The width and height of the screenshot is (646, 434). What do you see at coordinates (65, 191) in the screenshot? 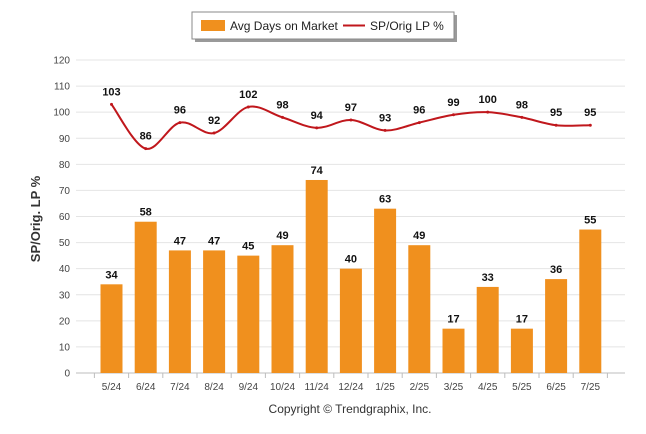
I see `y-tick-label: 70` at bounding box center [65, 191].